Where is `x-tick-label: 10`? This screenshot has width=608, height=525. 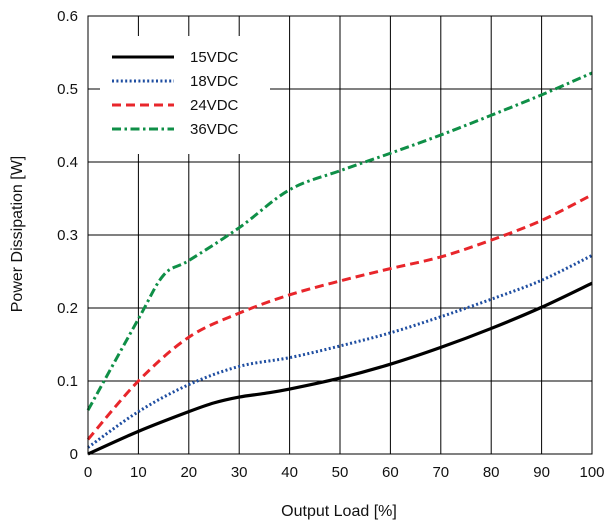 x-tick-label: 10 is located at coordinates (138, 472).